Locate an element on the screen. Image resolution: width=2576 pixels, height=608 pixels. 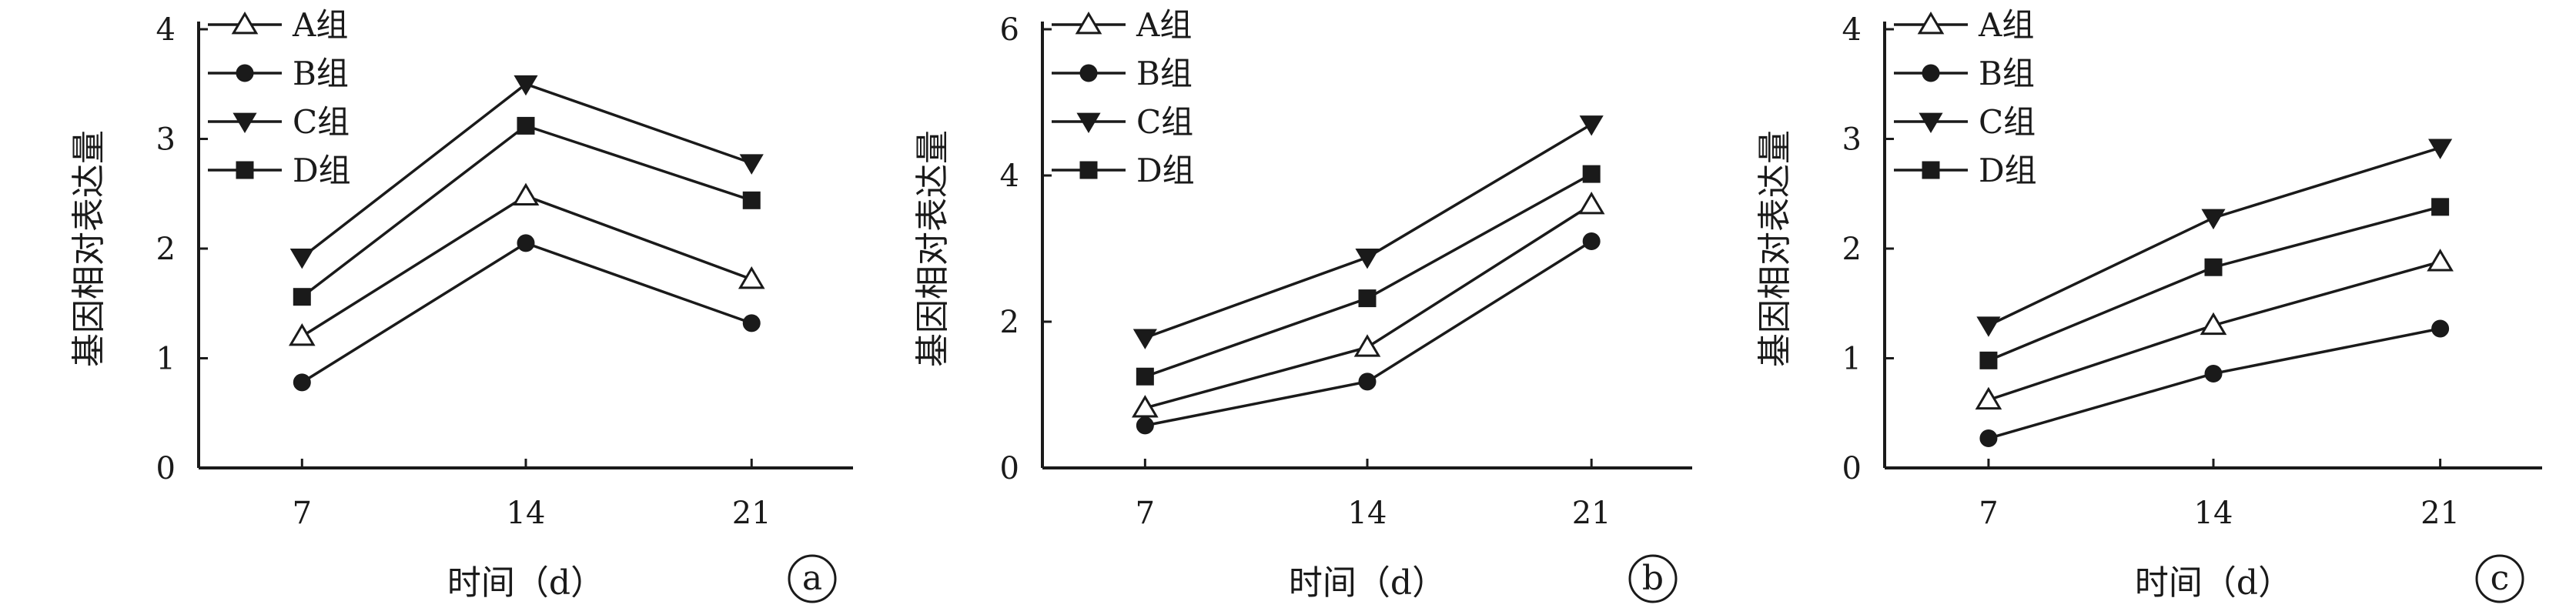
panel-label: b is located at coordinates (1653, 578).